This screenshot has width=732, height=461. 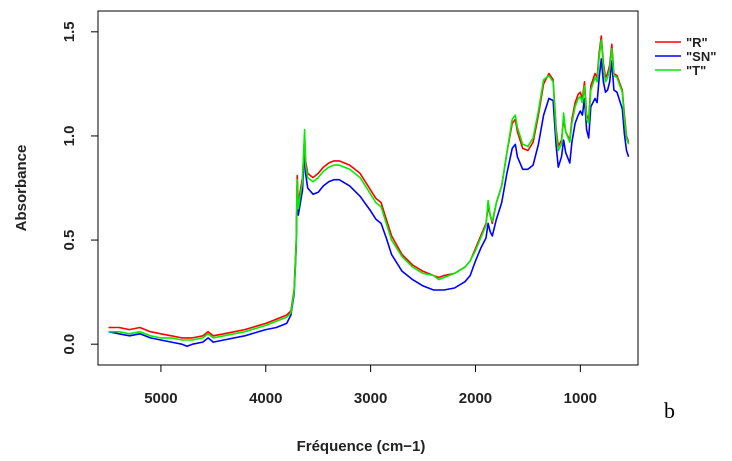 What do you see at coordinates (69, 136) in the screenshot?
I see `y-tick-label: 1.0` at bounding box center [69, 136].